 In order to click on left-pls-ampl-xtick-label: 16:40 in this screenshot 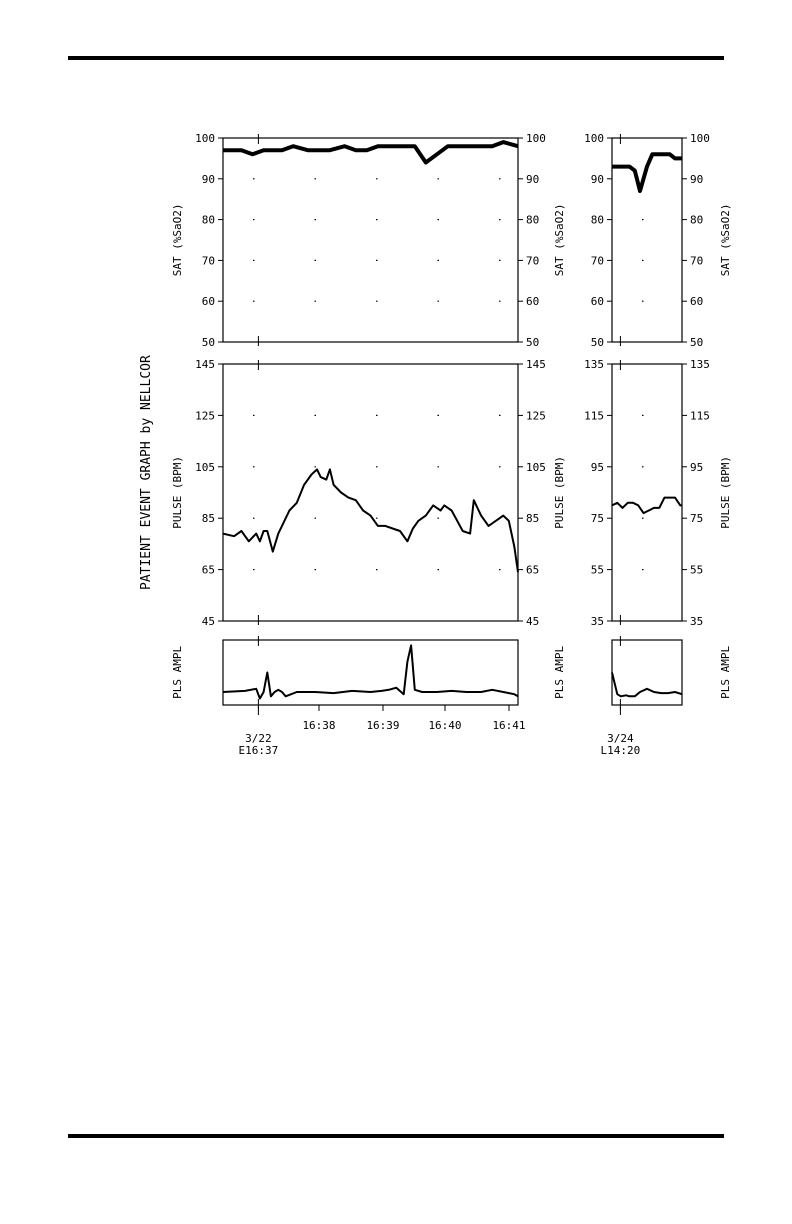, I will do `click(444, 725)`.